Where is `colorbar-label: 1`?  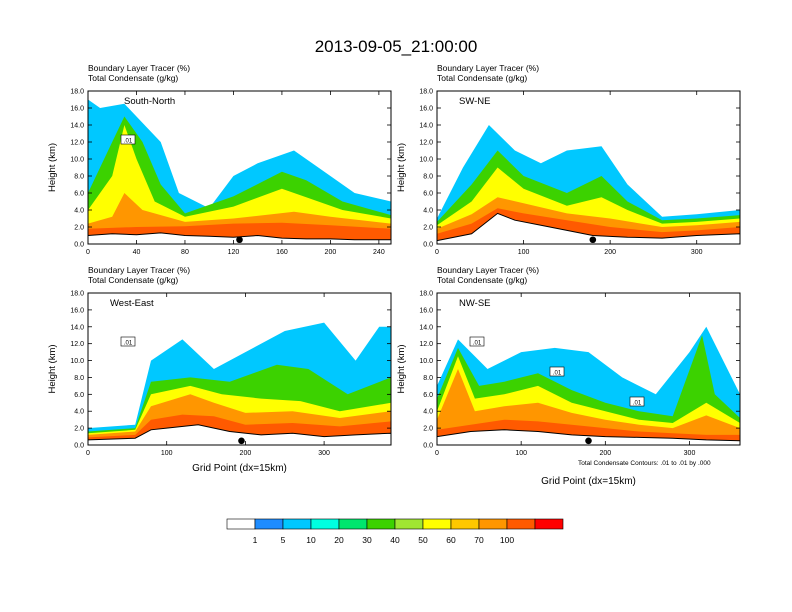
colorbar-label: 1 is located at coordinates (255, 540).